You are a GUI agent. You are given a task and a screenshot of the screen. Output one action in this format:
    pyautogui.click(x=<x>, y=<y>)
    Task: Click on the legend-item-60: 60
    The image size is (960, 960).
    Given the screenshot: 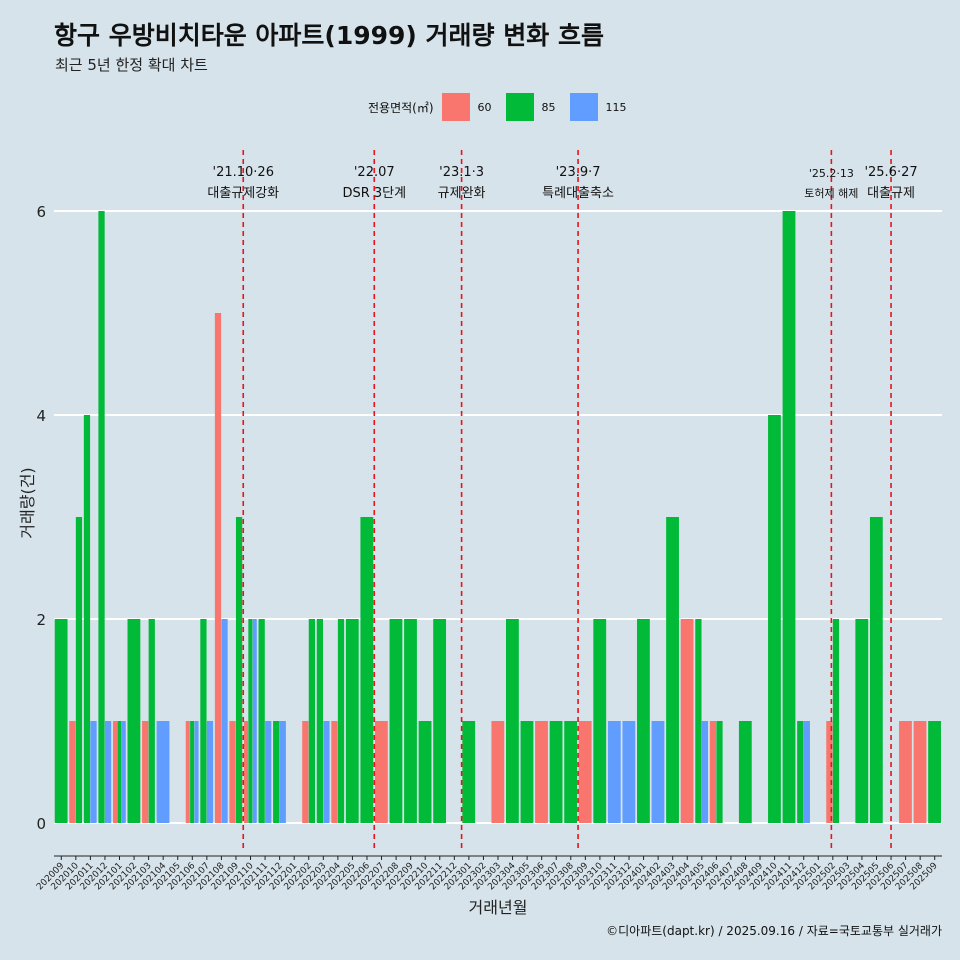 What is the action you would take?
    pyautogui.click(x=470, y=107)
    